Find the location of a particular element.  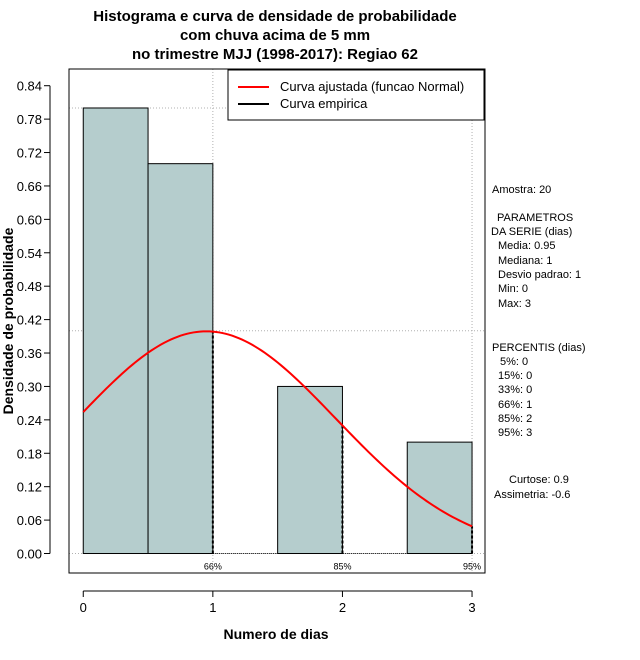

percentile-33: 33%: 0 is located at coordinates (515, 390).